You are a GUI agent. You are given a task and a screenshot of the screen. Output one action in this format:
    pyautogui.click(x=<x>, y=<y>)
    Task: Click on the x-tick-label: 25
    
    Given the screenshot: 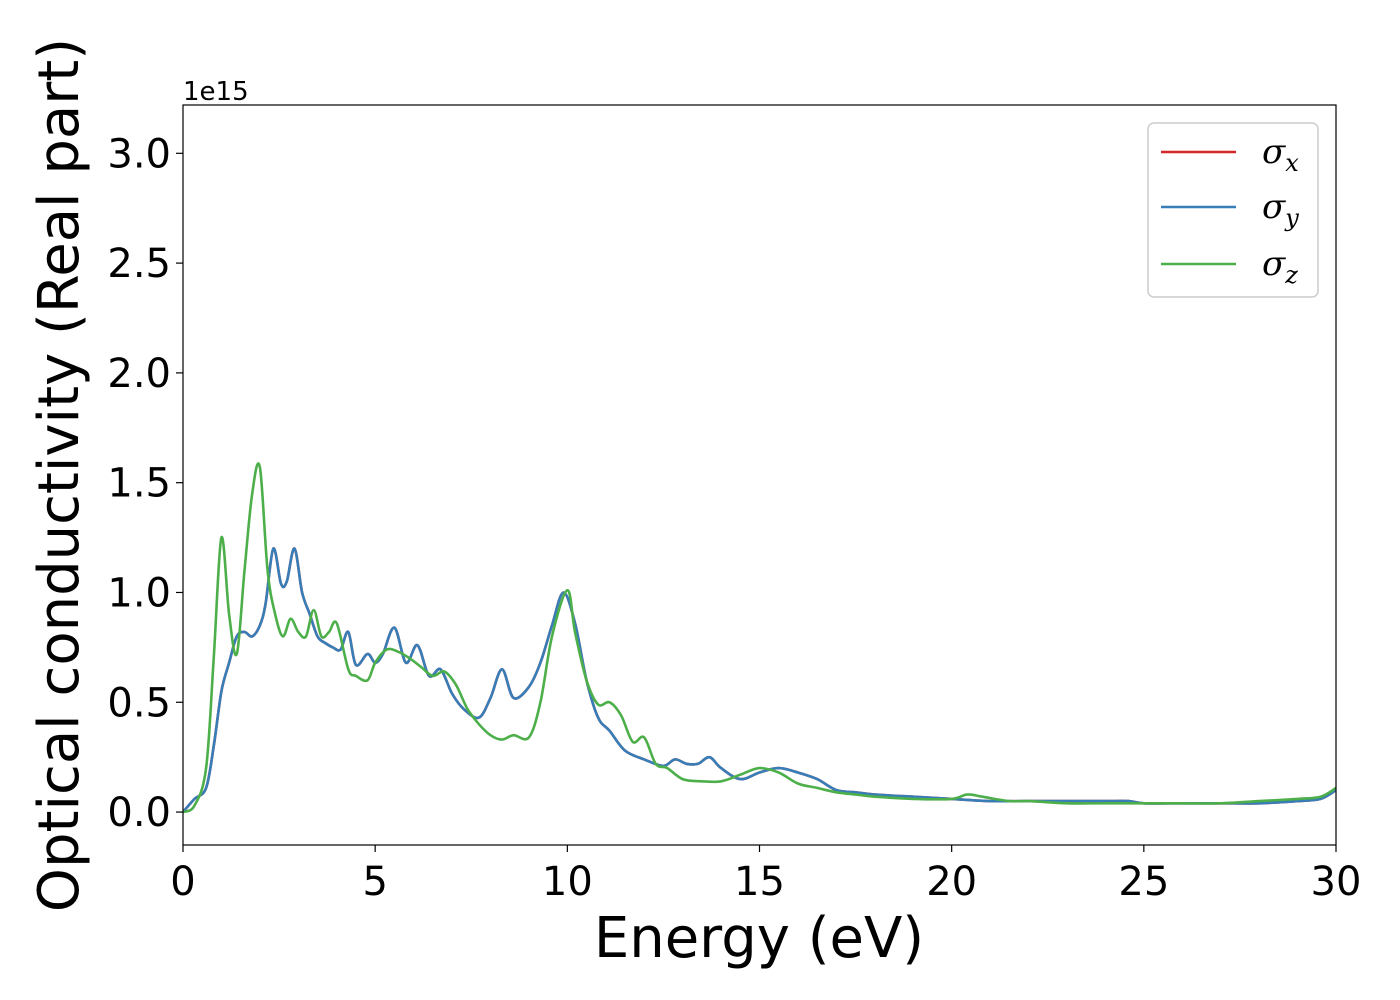 What is the action you would take?
    pyautogui.click(x=1143, y=882)
    